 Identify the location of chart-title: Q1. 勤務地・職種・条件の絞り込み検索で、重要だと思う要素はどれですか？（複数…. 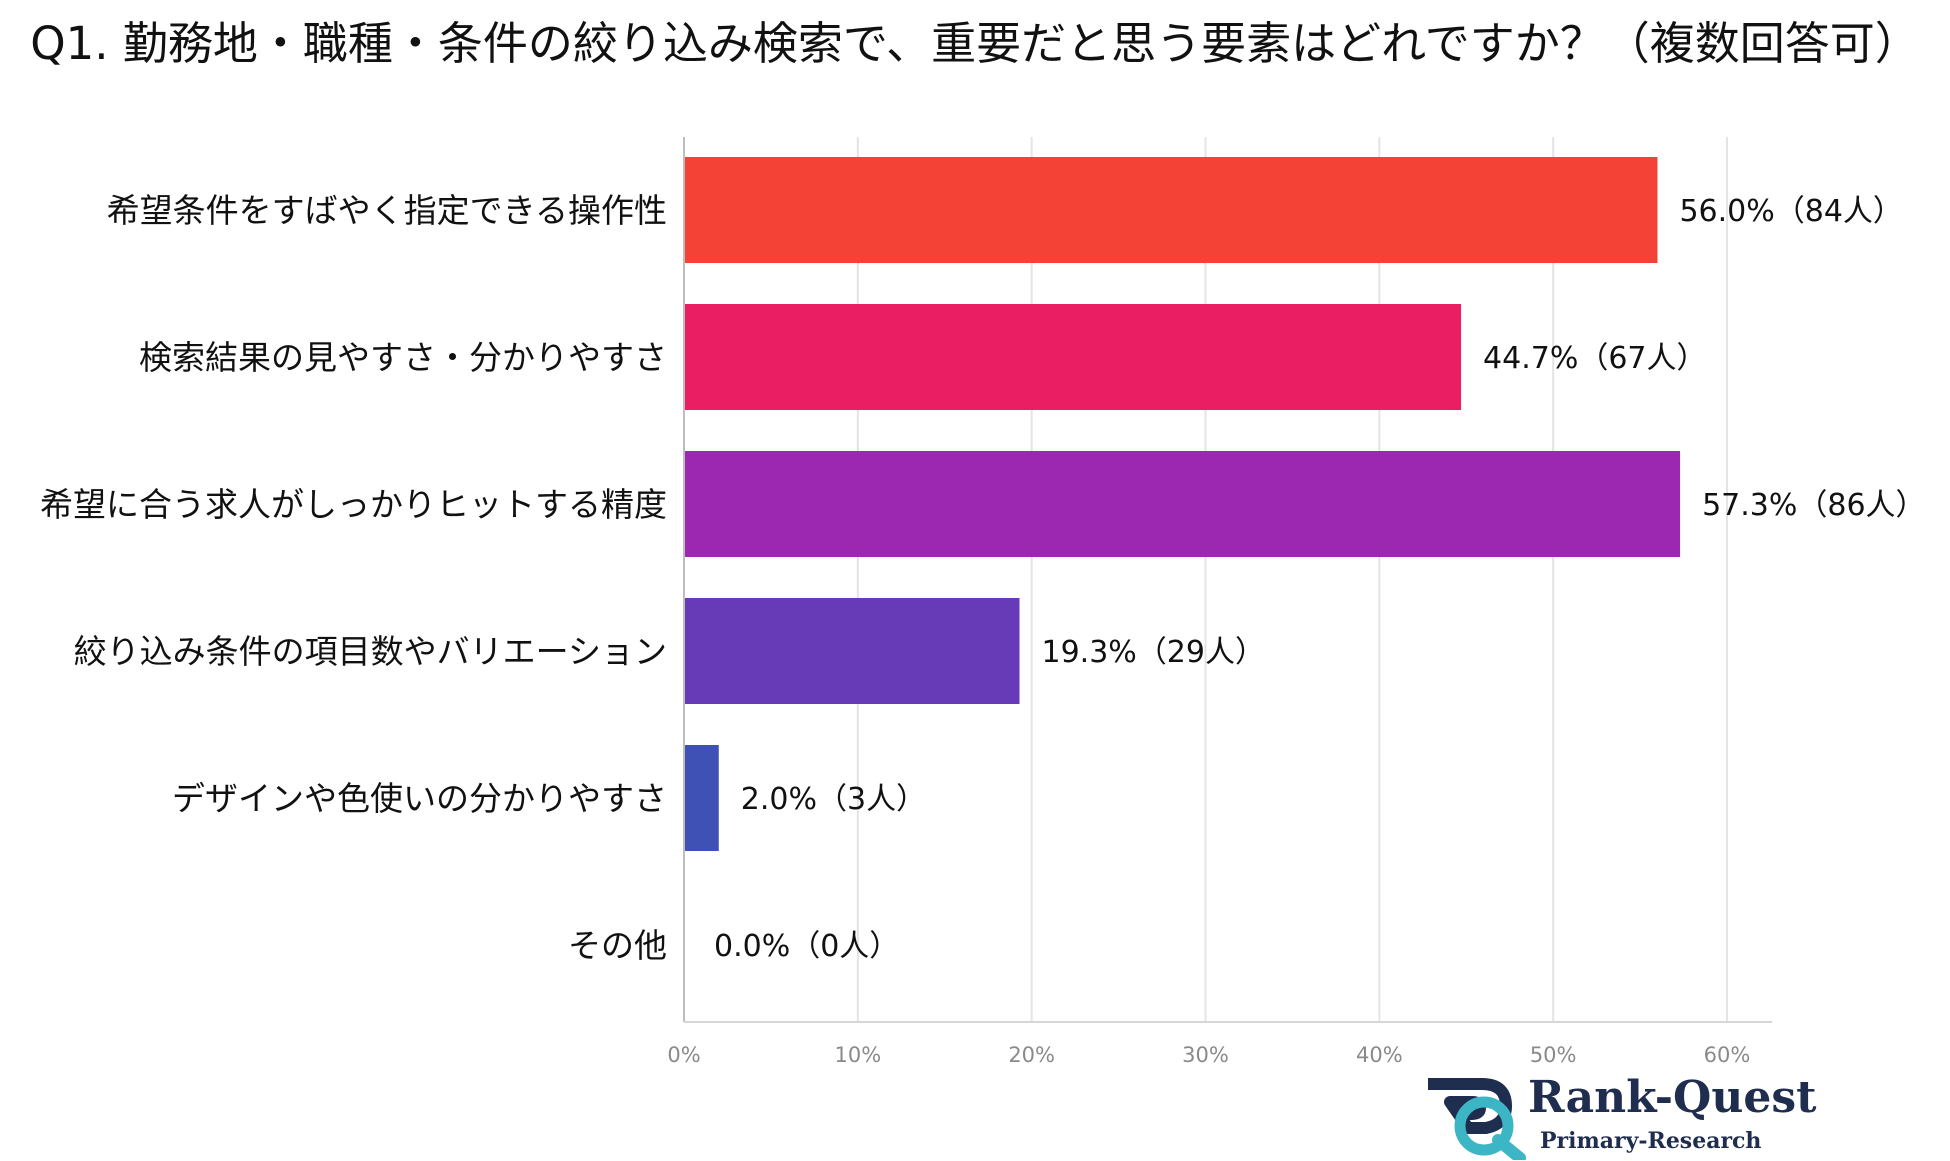
(975, 43).